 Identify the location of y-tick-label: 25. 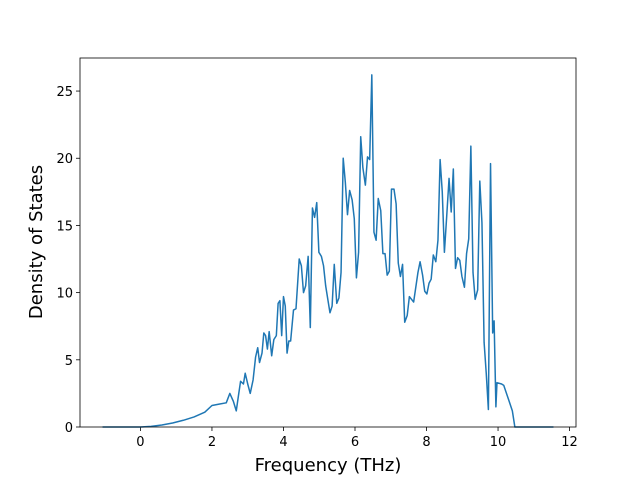
(64, 92).